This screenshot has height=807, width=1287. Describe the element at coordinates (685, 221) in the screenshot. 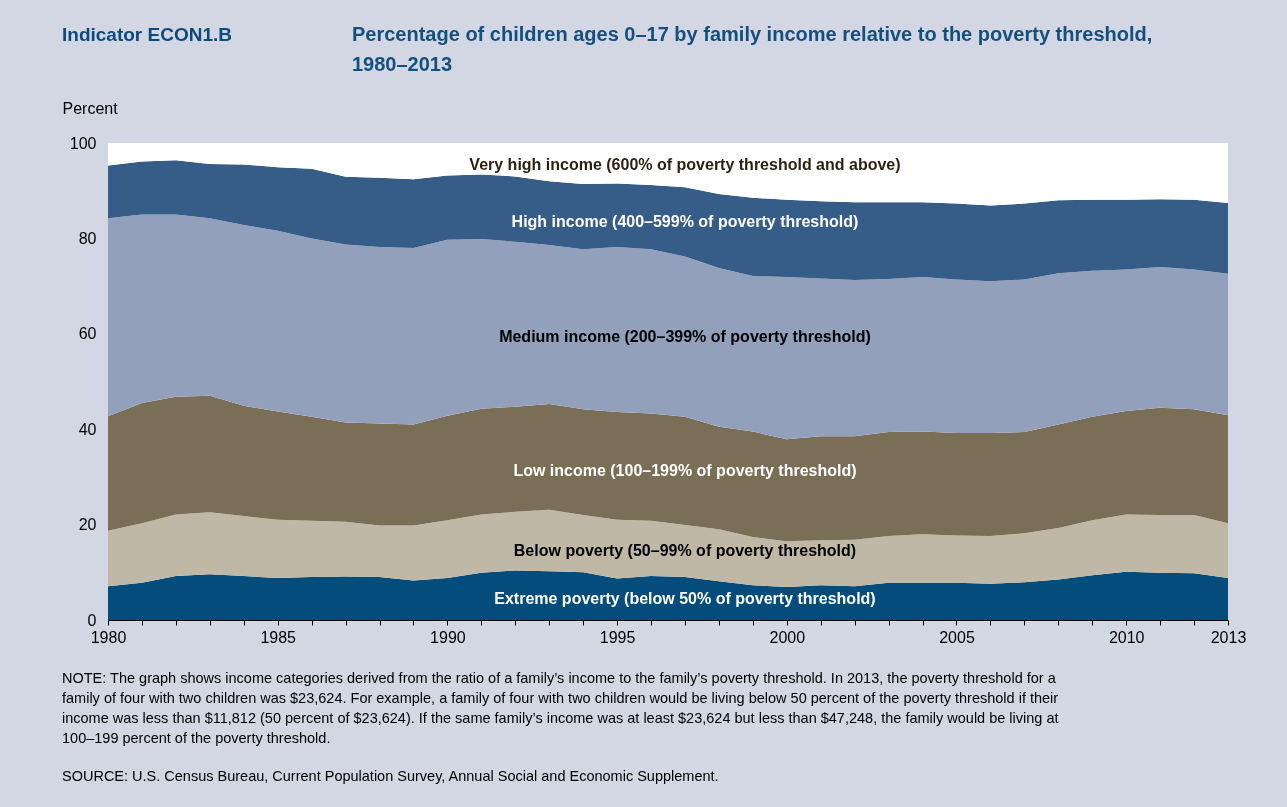

I see `series-label: High income (400–599% of poverty threshold)` at that location.